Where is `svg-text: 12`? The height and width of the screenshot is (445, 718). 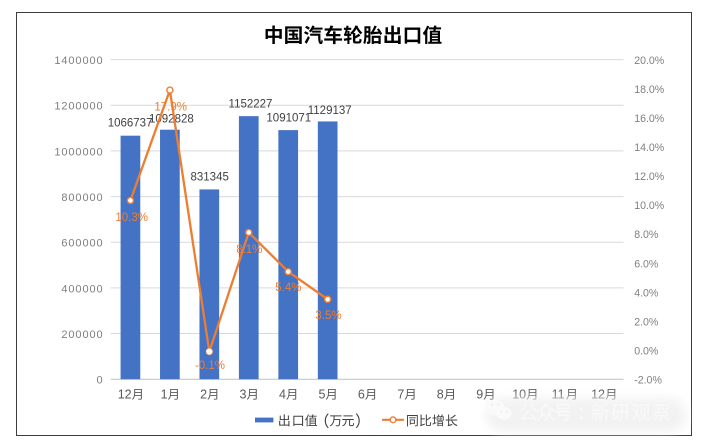
svg-text: 12 is located at coordinates (125, 395).